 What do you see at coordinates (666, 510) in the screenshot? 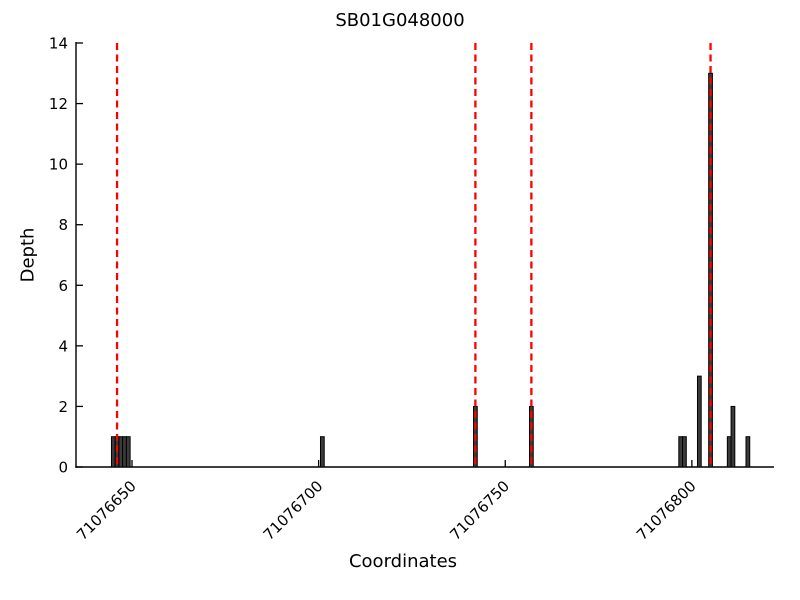
I see `x-tick-label: 71076800` at bounding box center [666, 510].